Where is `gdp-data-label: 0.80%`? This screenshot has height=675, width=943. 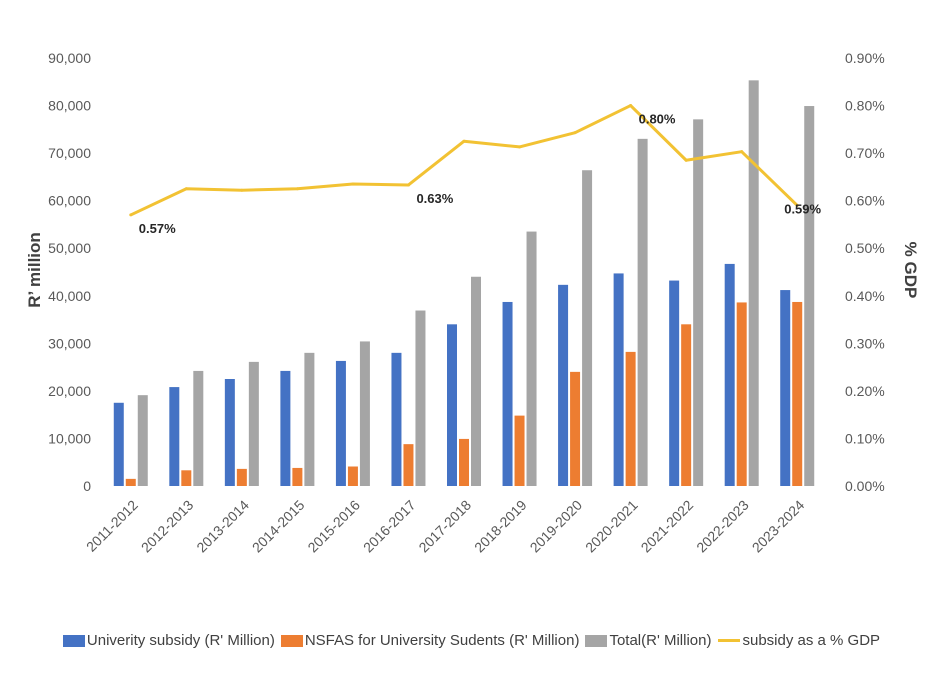
gdp-data-label: 0.80% is located at coordinates (657, 119).